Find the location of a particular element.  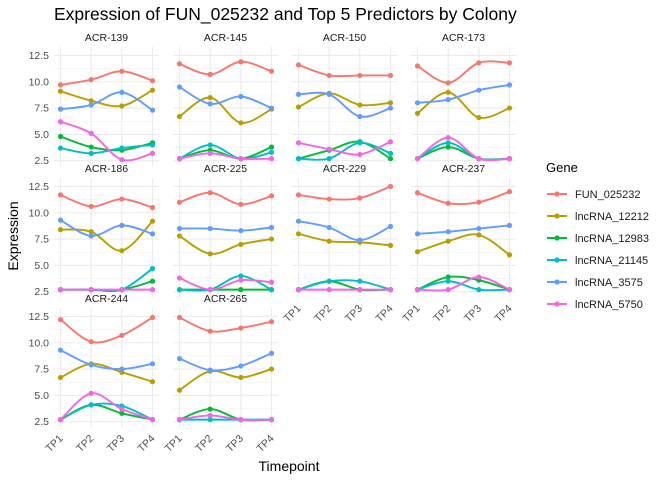

panel-acr-225: ACR-225 is located at coordinates (225, 230).